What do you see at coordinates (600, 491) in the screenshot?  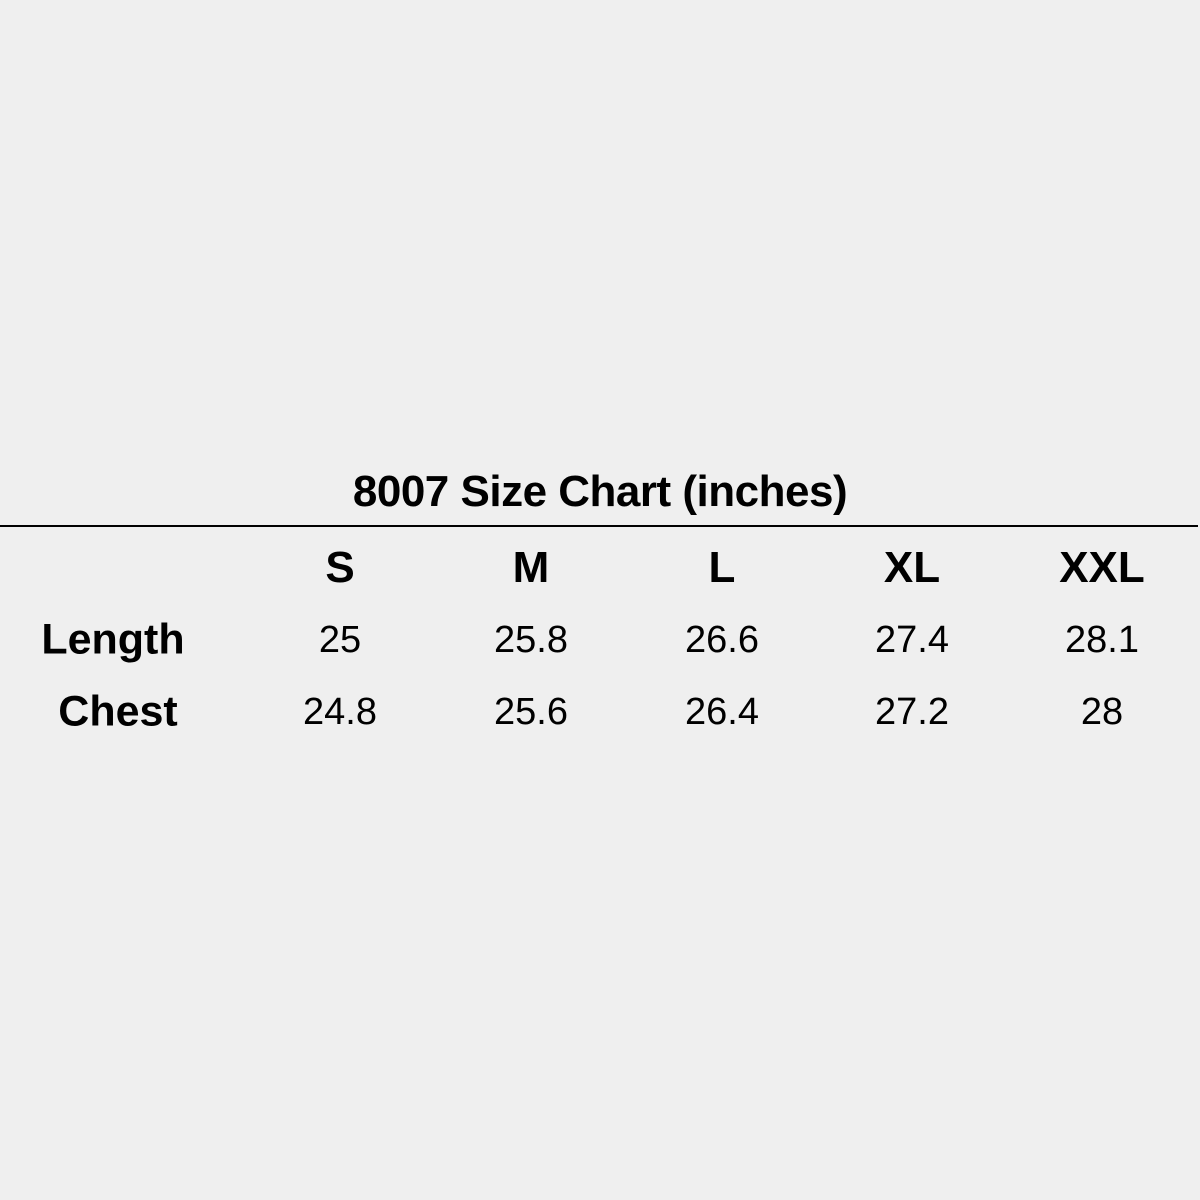 I see `chart-title: 8007 Size Chart (inches)` at bounding box center [600, 491].